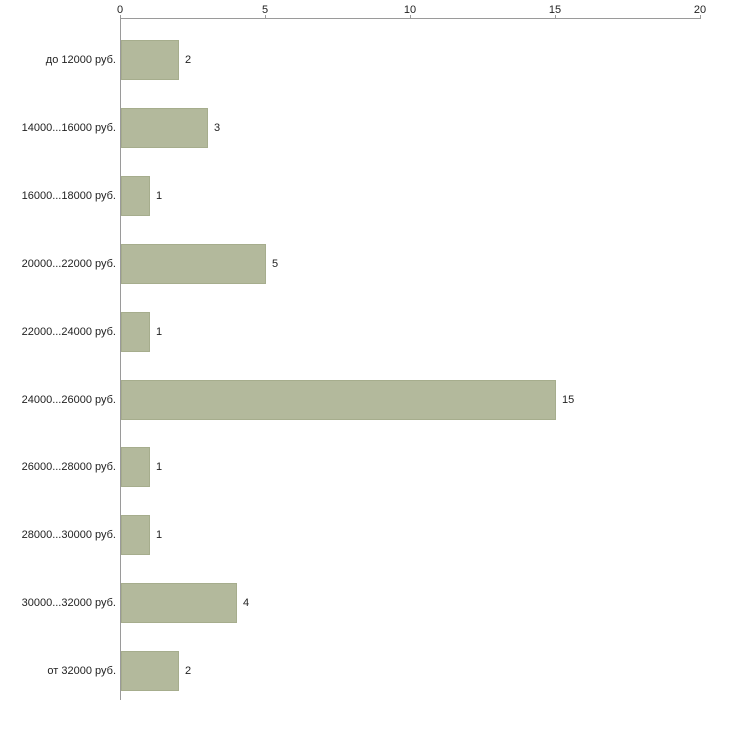  What do you see at coordinates (568, 399) in the screenshot?
I see `bar-value-label: 15` at bounding box center [568, 399].